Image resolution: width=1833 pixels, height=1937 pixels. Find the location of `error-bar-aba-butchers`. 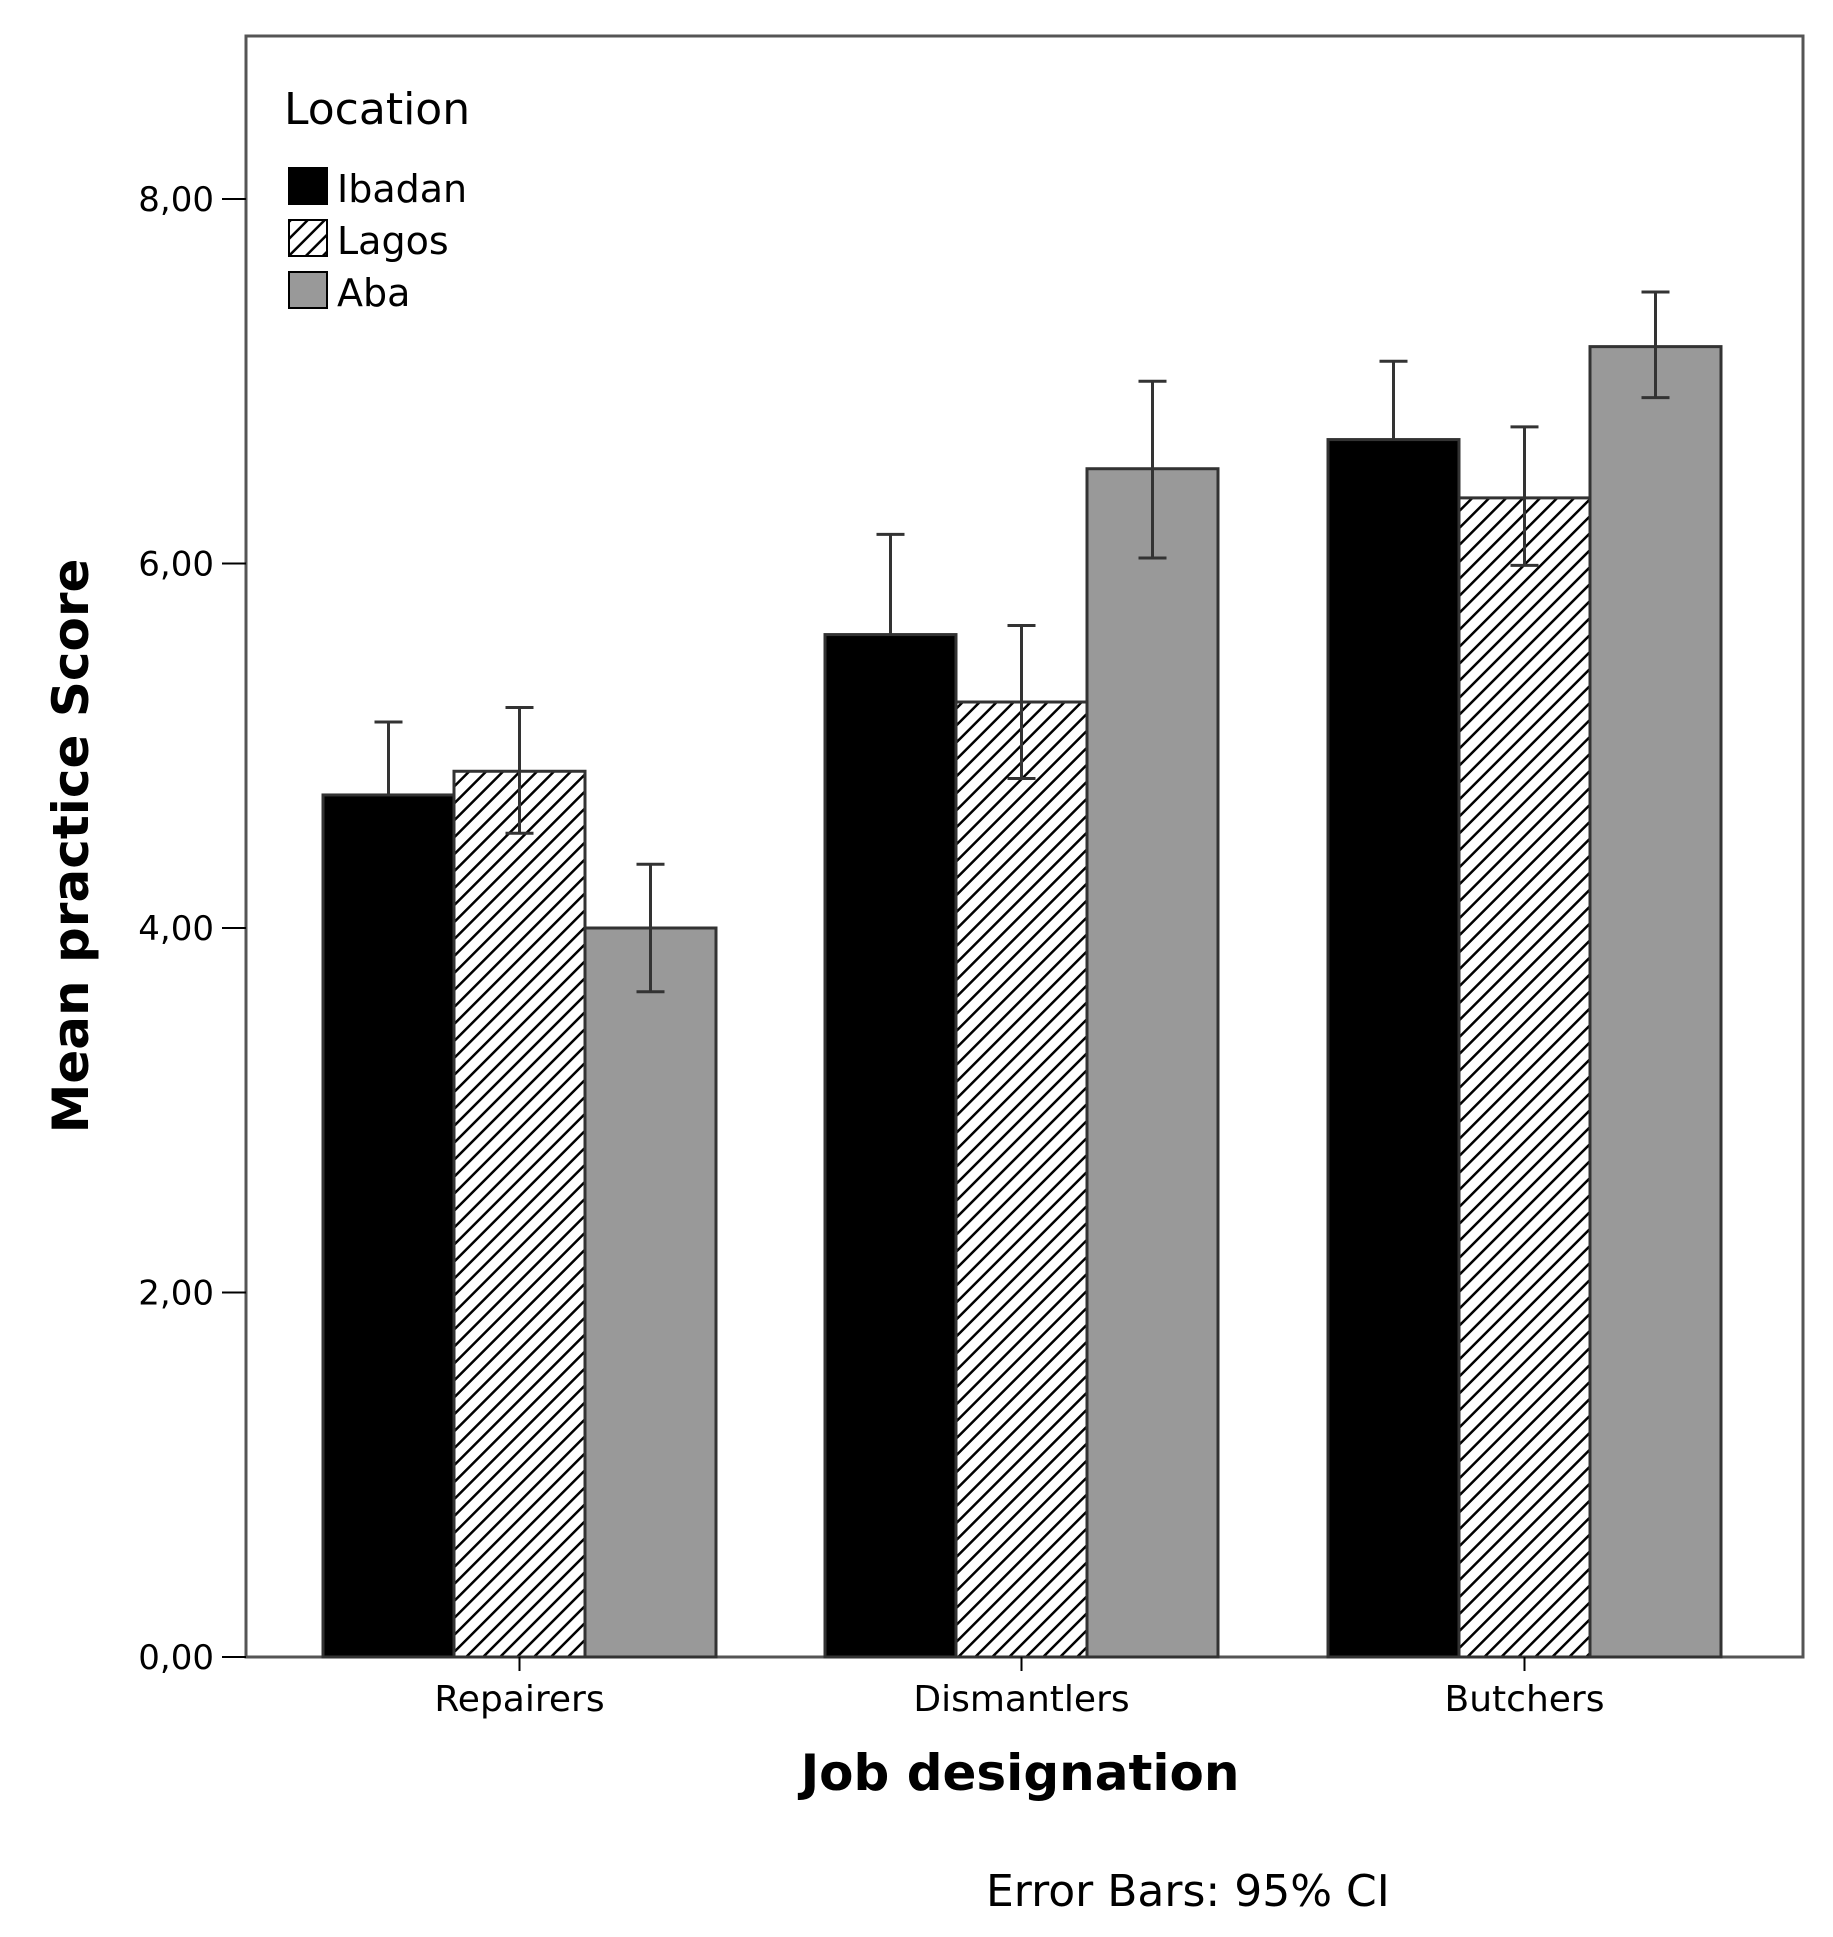

error-bar-aba-butchers is located at coordinates (1655, 345).